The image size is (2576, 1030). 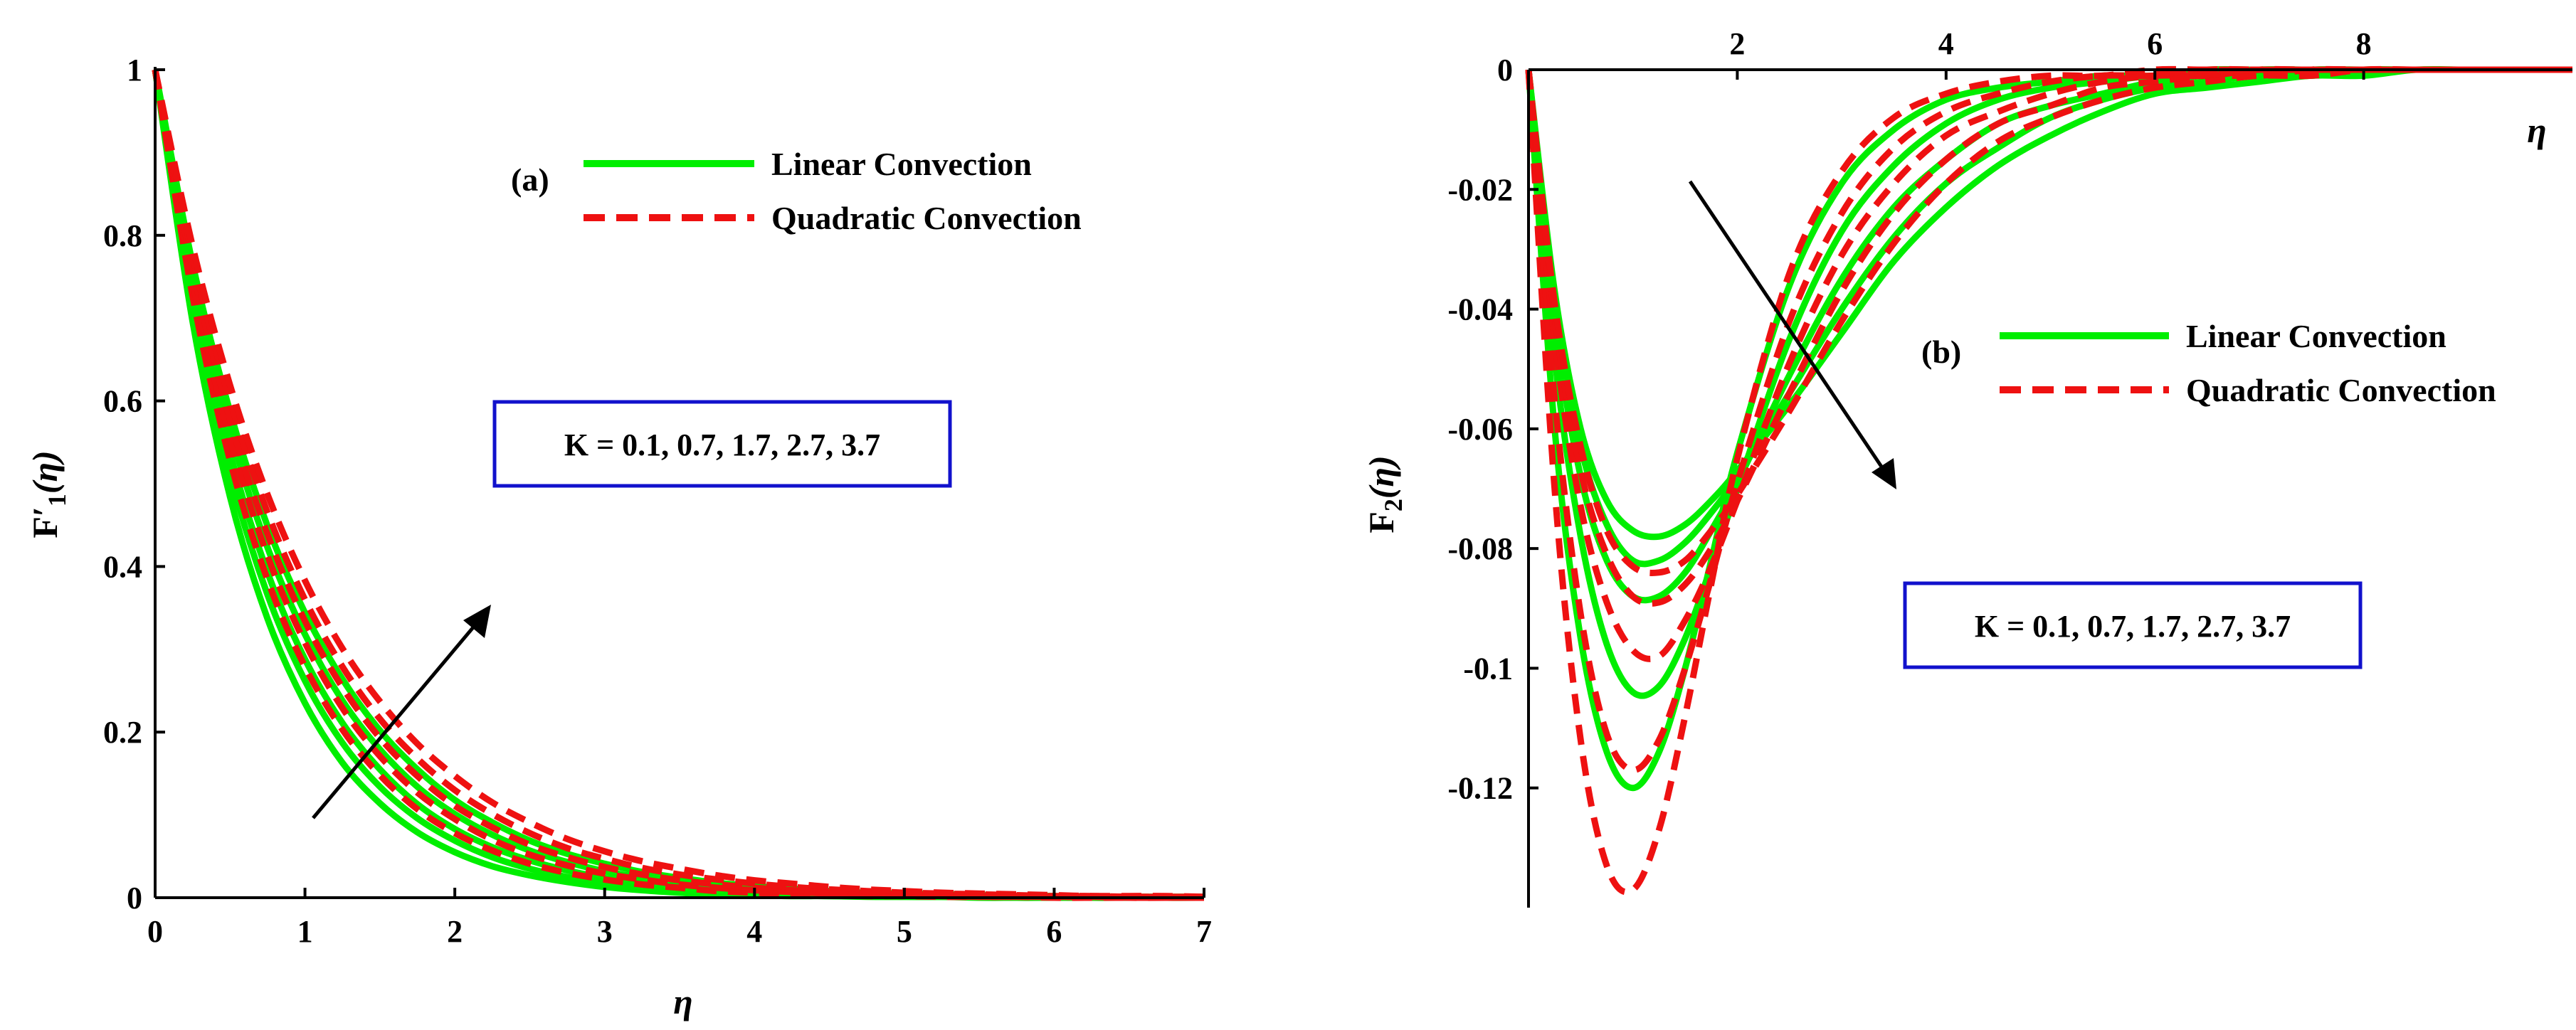 What do you see at coordinates (45, 527) in the screenshot?
I see `y-axis-label-a-main: F` at bounding box center [45, 527].